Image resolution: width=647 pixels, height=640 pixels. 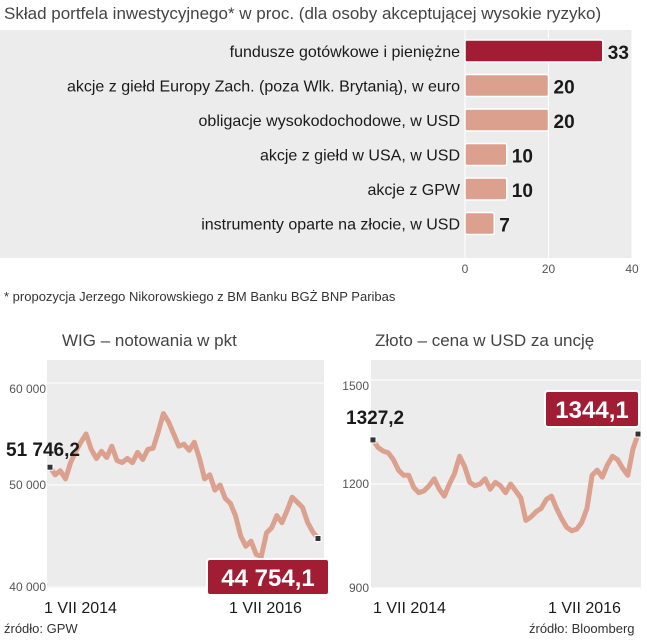 What do you see at coordinates (414, 190) in the screenshot?
I see `bar-category-label: akcje z GPW` at bounding box center [414, 190].